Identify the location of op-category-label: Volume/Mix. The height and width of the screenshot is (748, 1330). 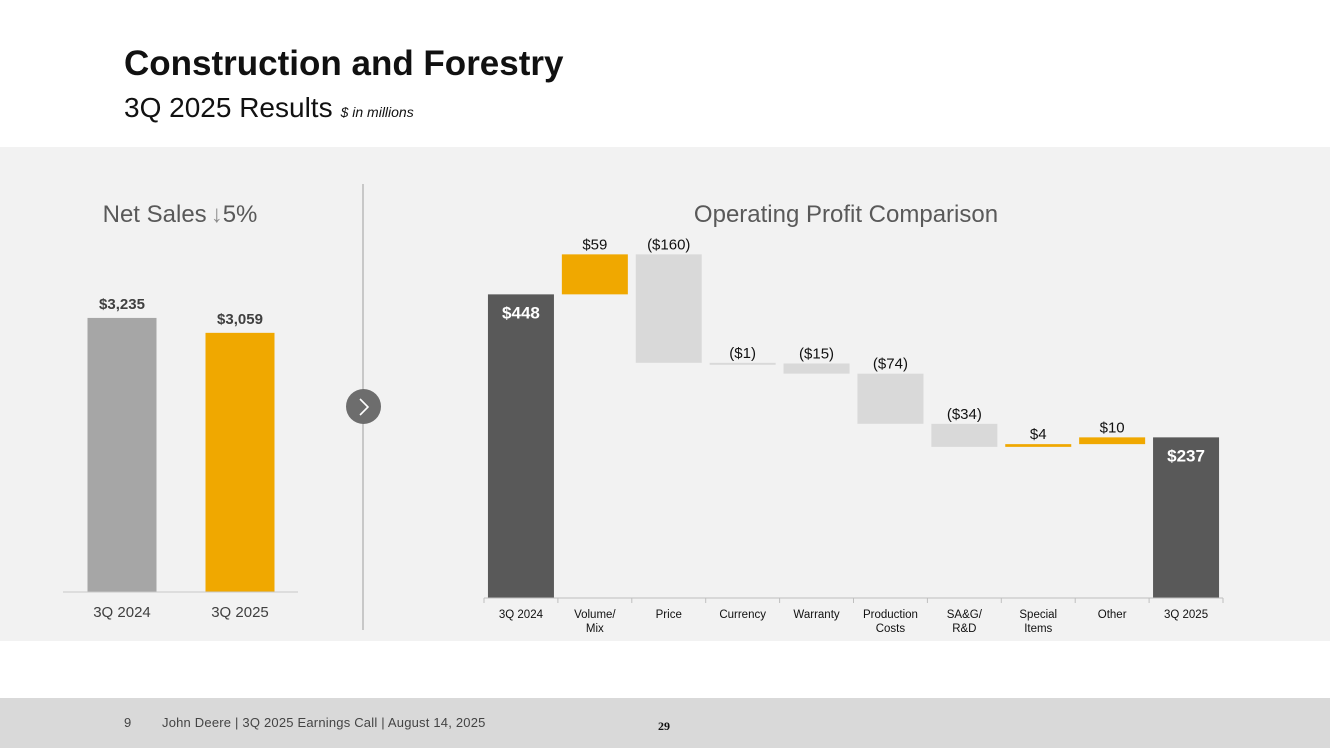
(595, 622).